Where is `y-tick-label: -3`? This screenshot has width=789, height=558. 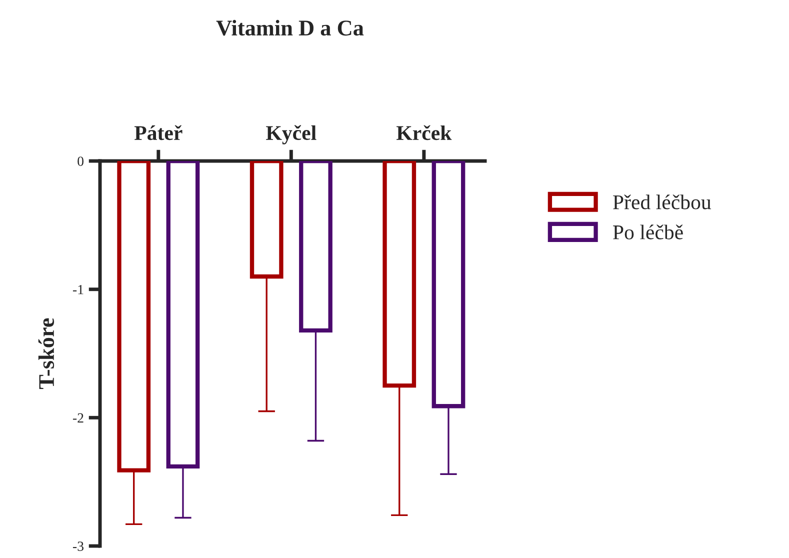 y-tick-label: -3 is located at coordinates (78, 546).